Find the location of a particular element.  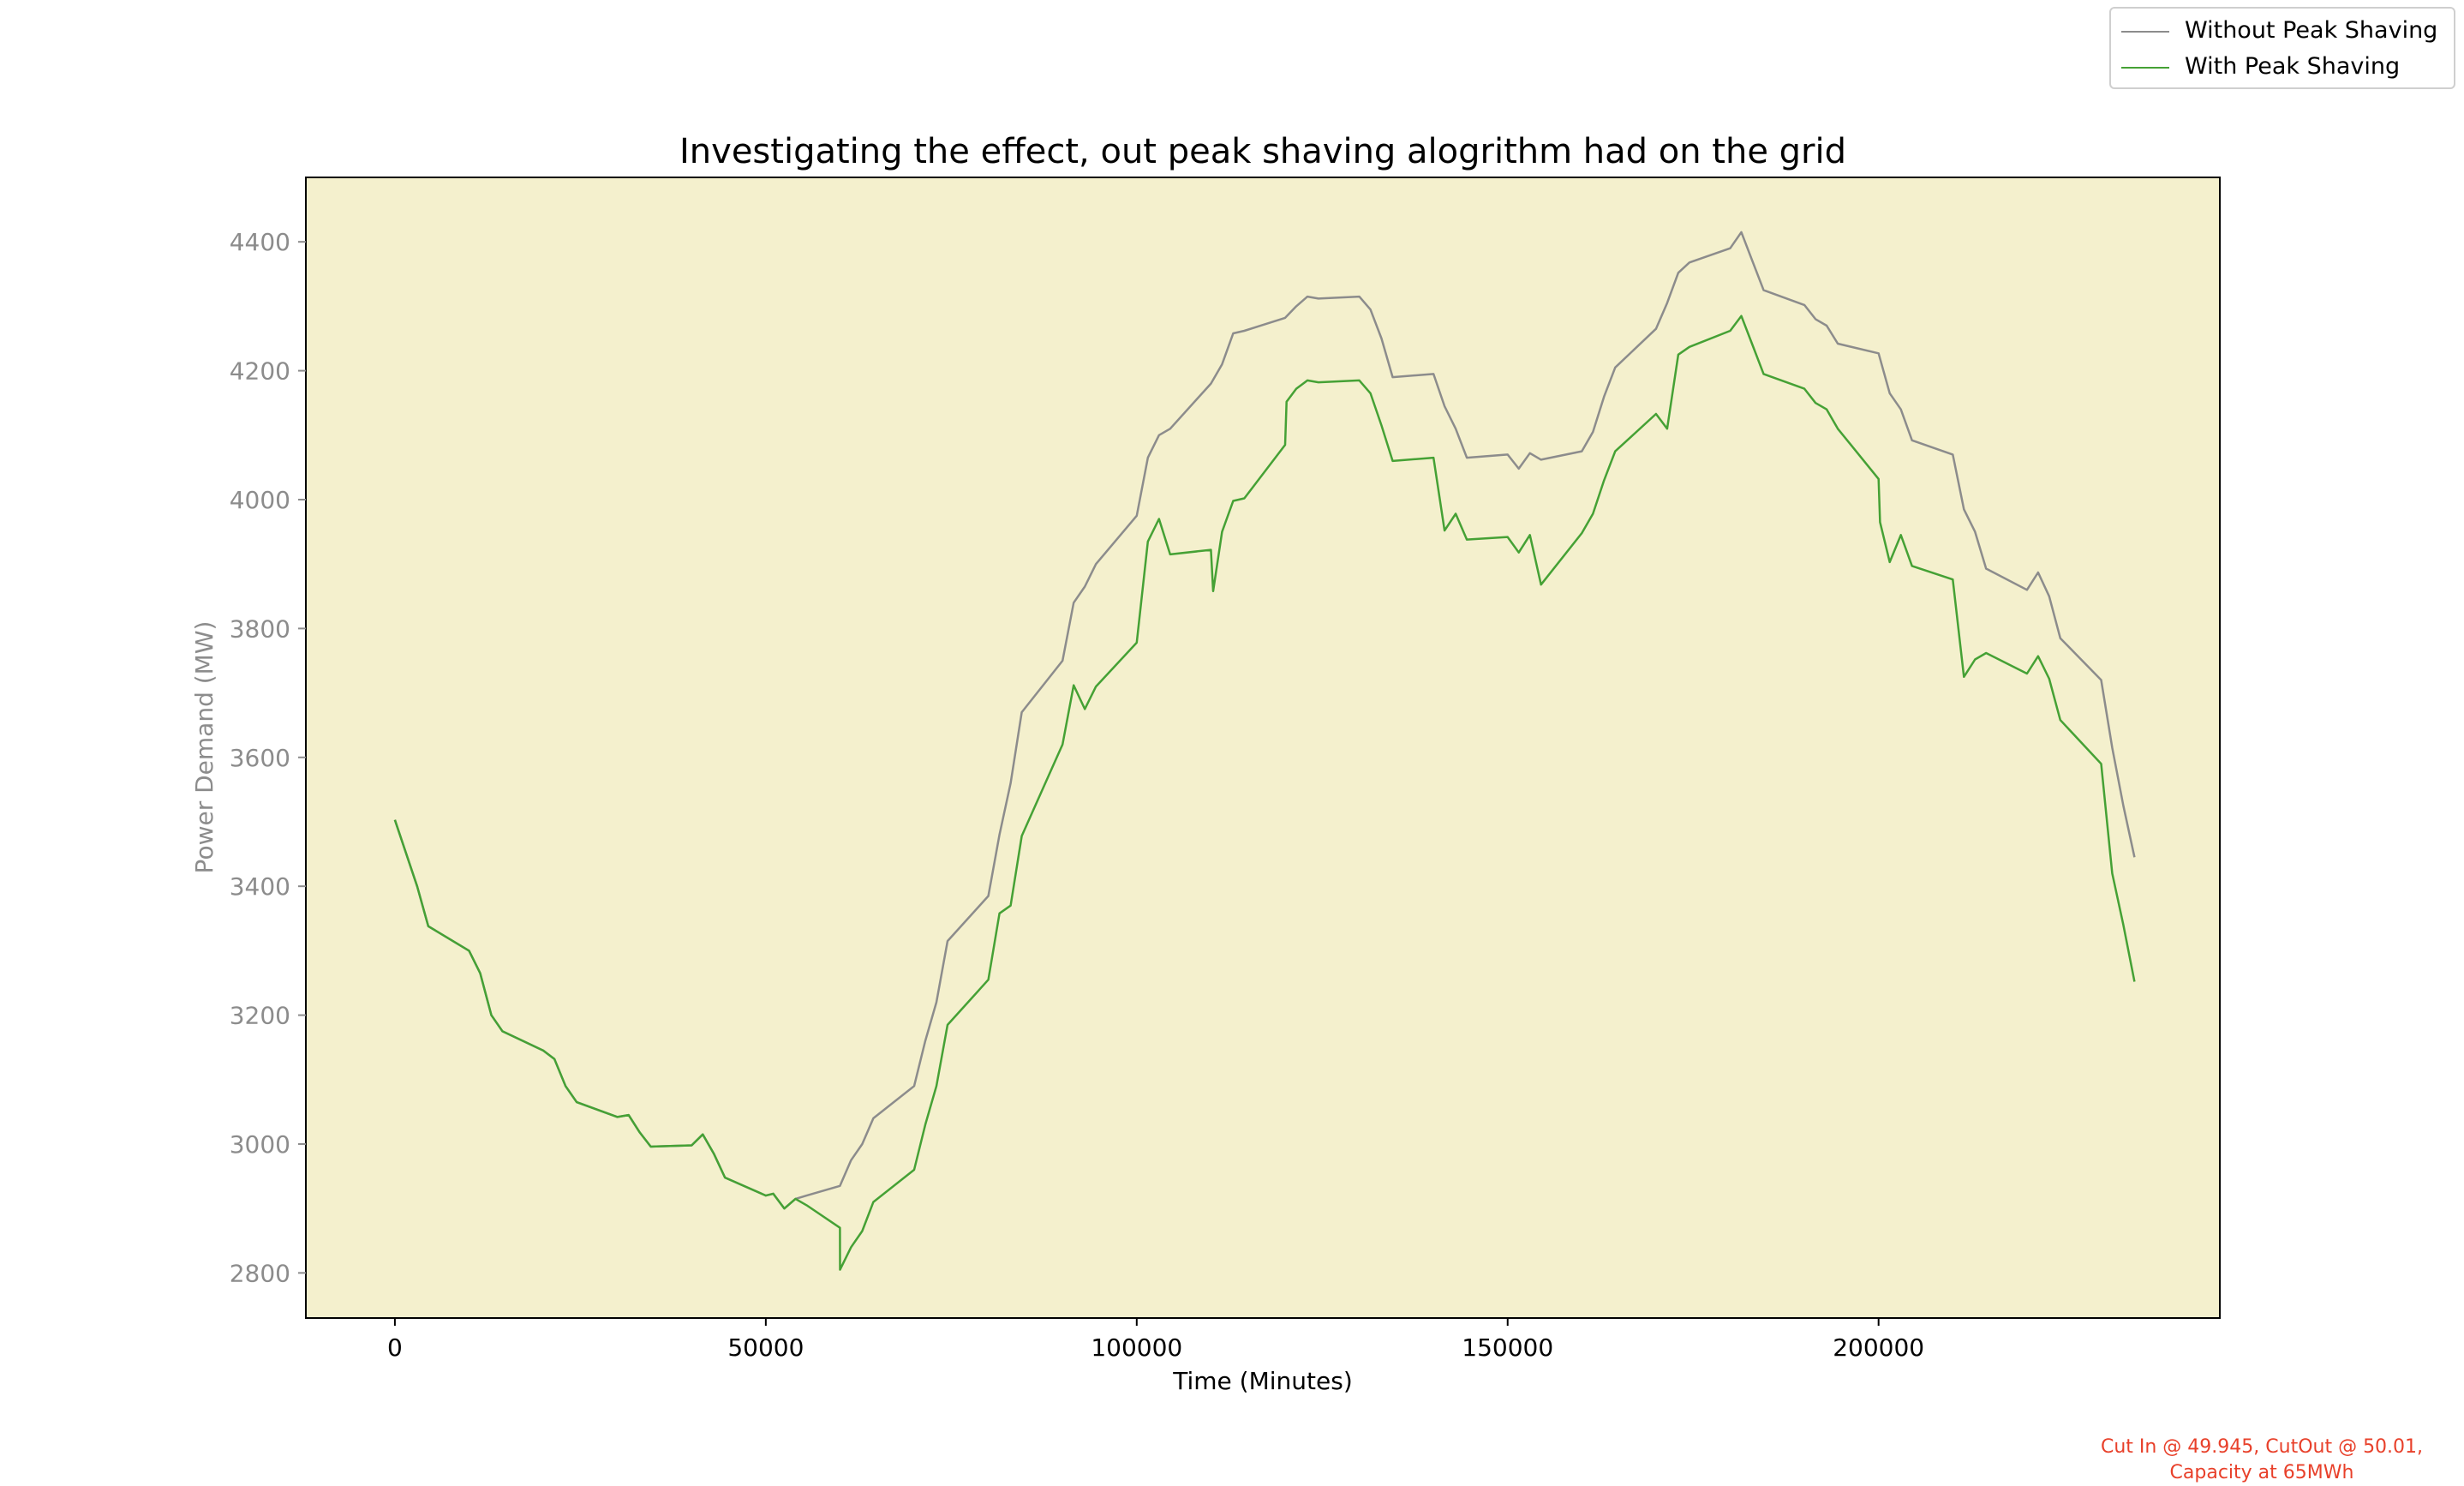

legend-line-without is located at coordinates (2145, 32).